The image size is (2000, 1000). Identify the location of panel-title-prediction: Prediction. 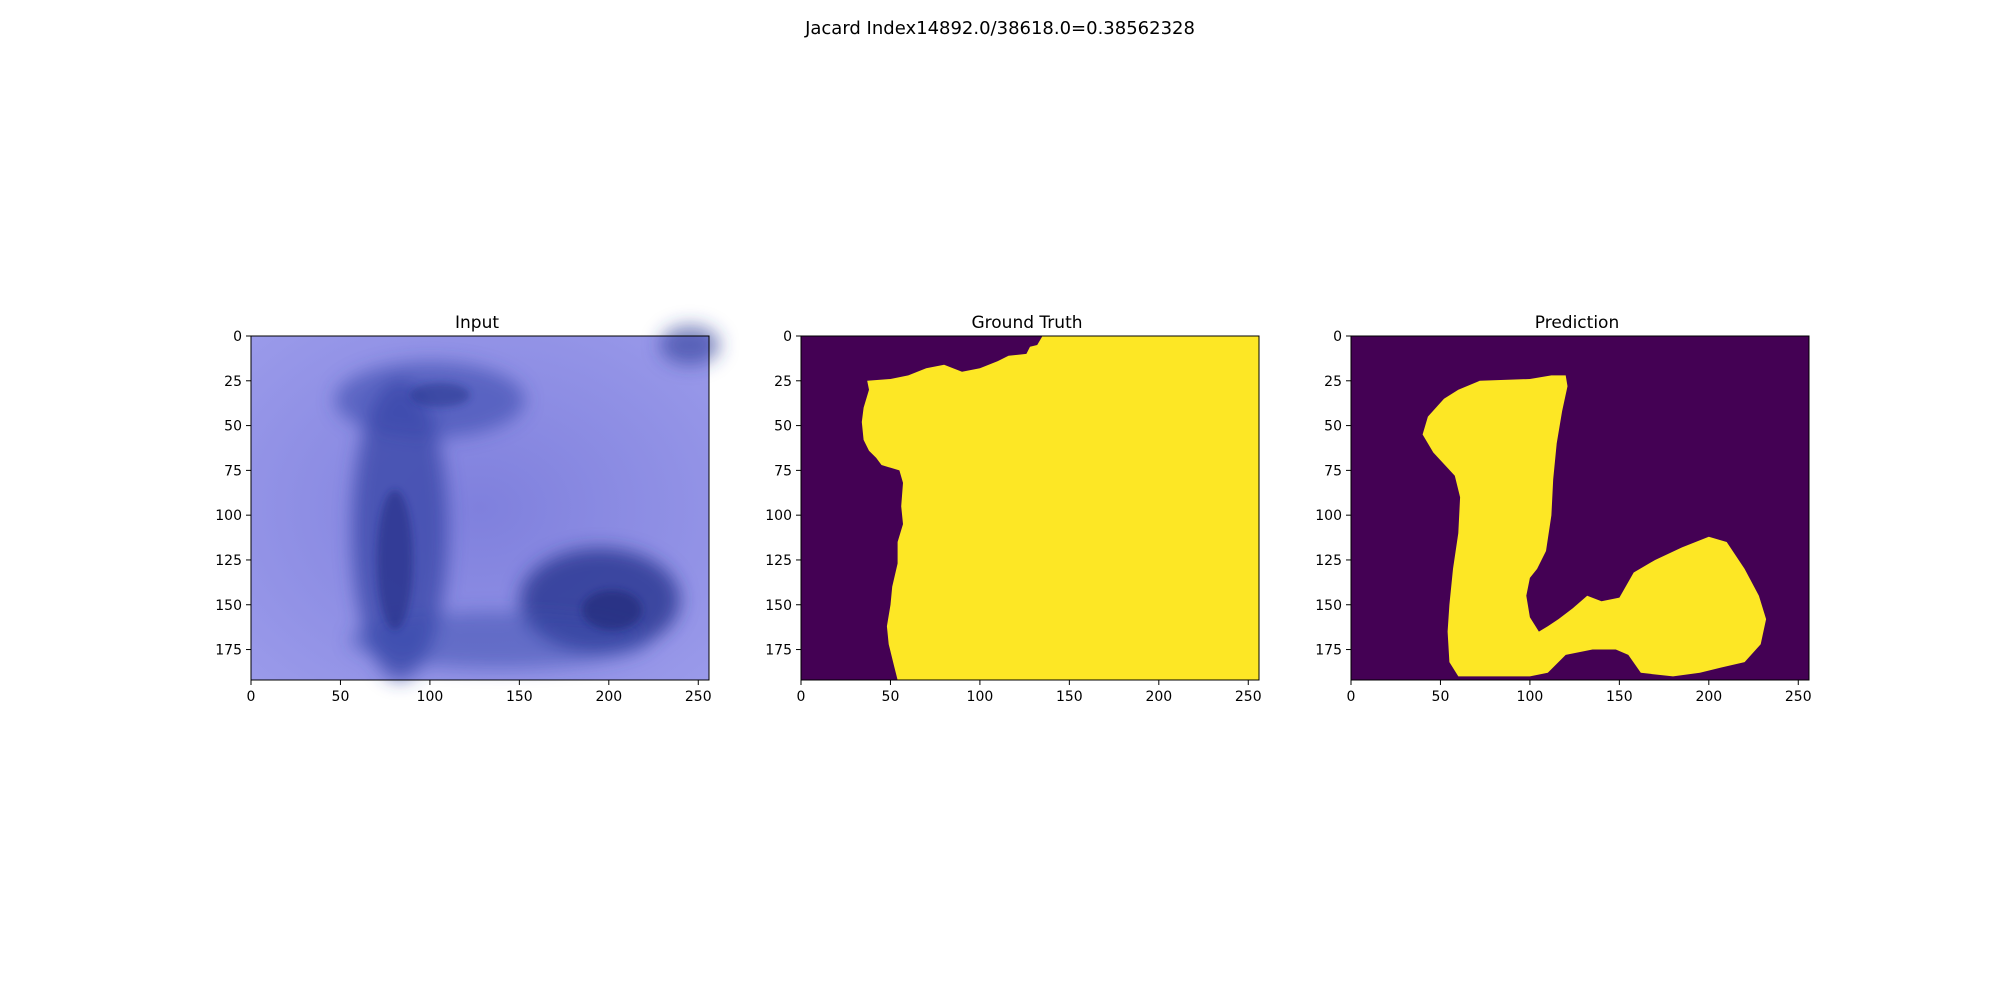
(1577, 323).